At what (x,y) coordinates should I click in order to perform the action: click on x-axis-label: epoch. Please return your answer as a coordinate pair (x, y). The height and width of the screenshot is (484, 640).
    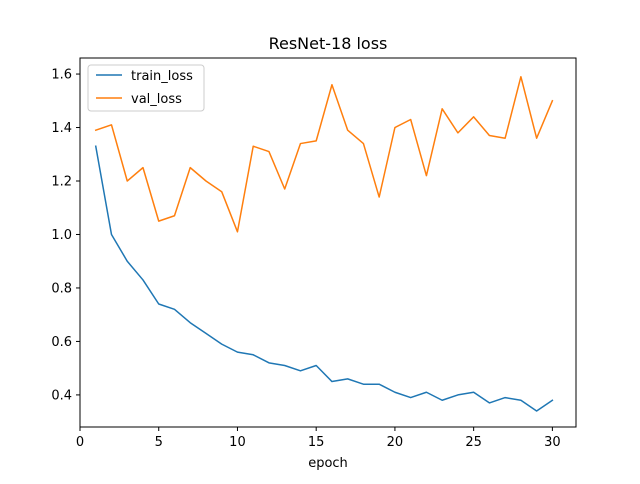
    Looking at the image, I should click on (328, 463).